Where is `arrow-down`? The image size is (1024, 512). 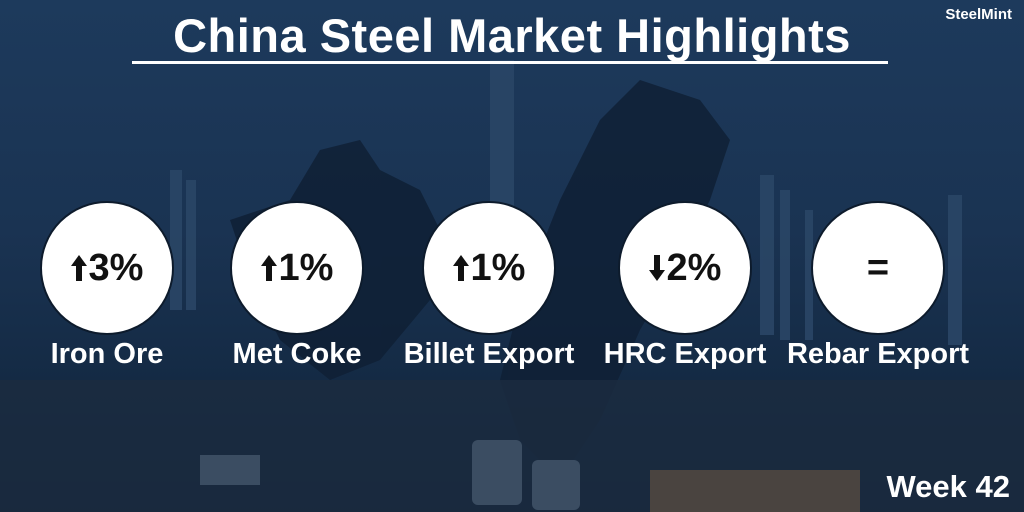
arrow-down is located at coordinates (656, 268).